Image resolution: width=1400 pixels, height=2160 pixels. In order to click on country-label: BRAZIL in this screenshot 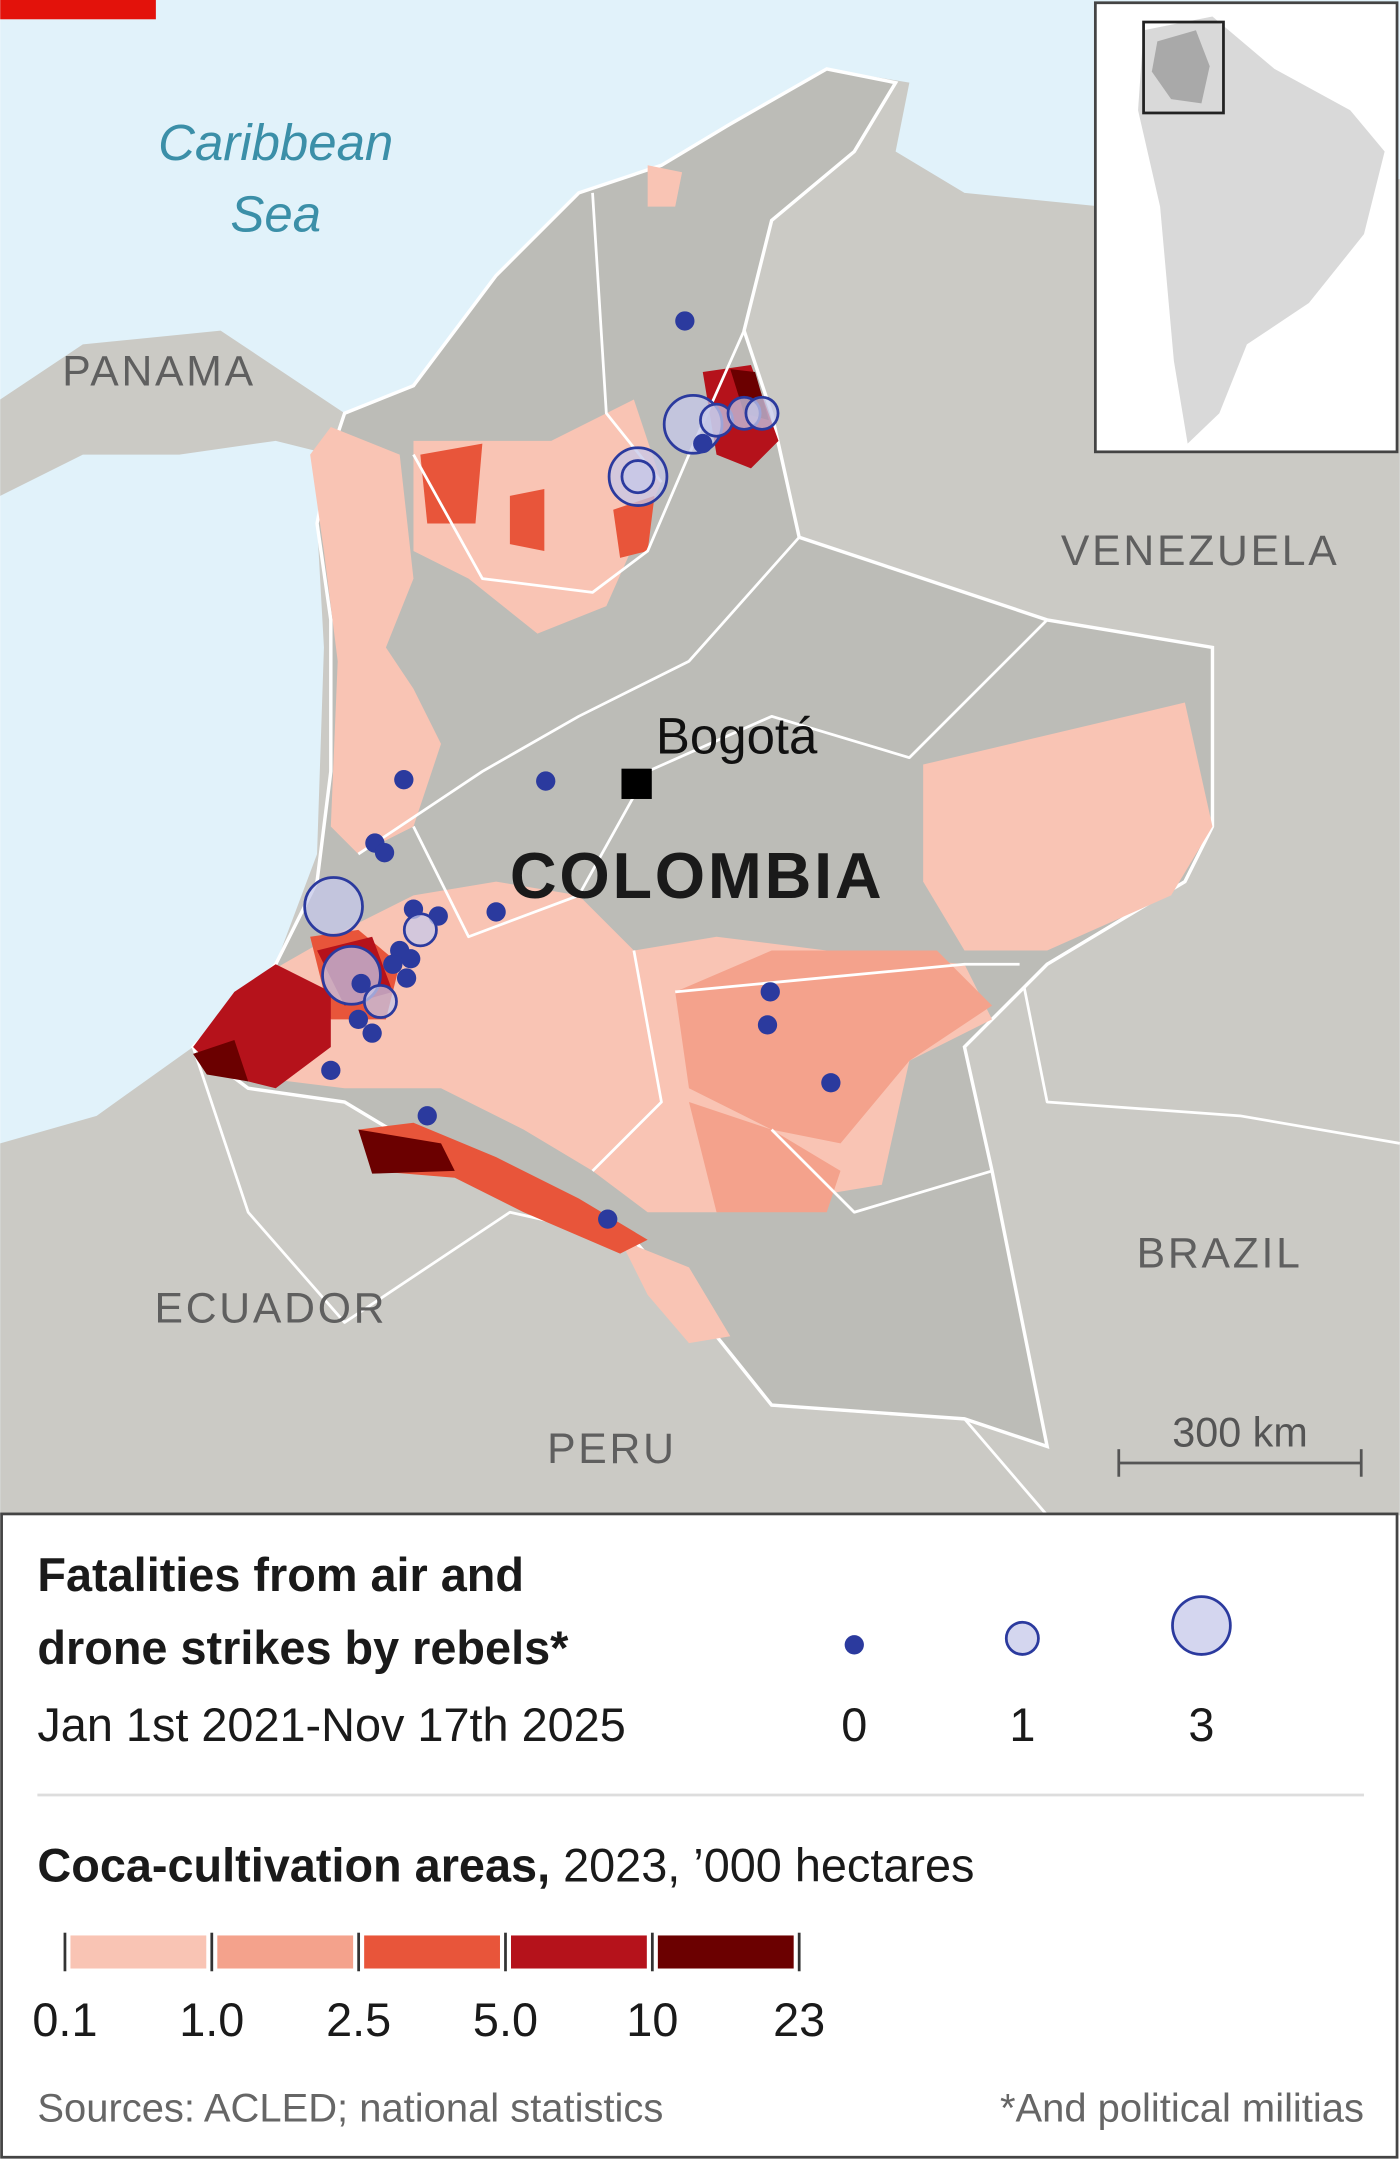, I will do `click(1220, 1253)`.